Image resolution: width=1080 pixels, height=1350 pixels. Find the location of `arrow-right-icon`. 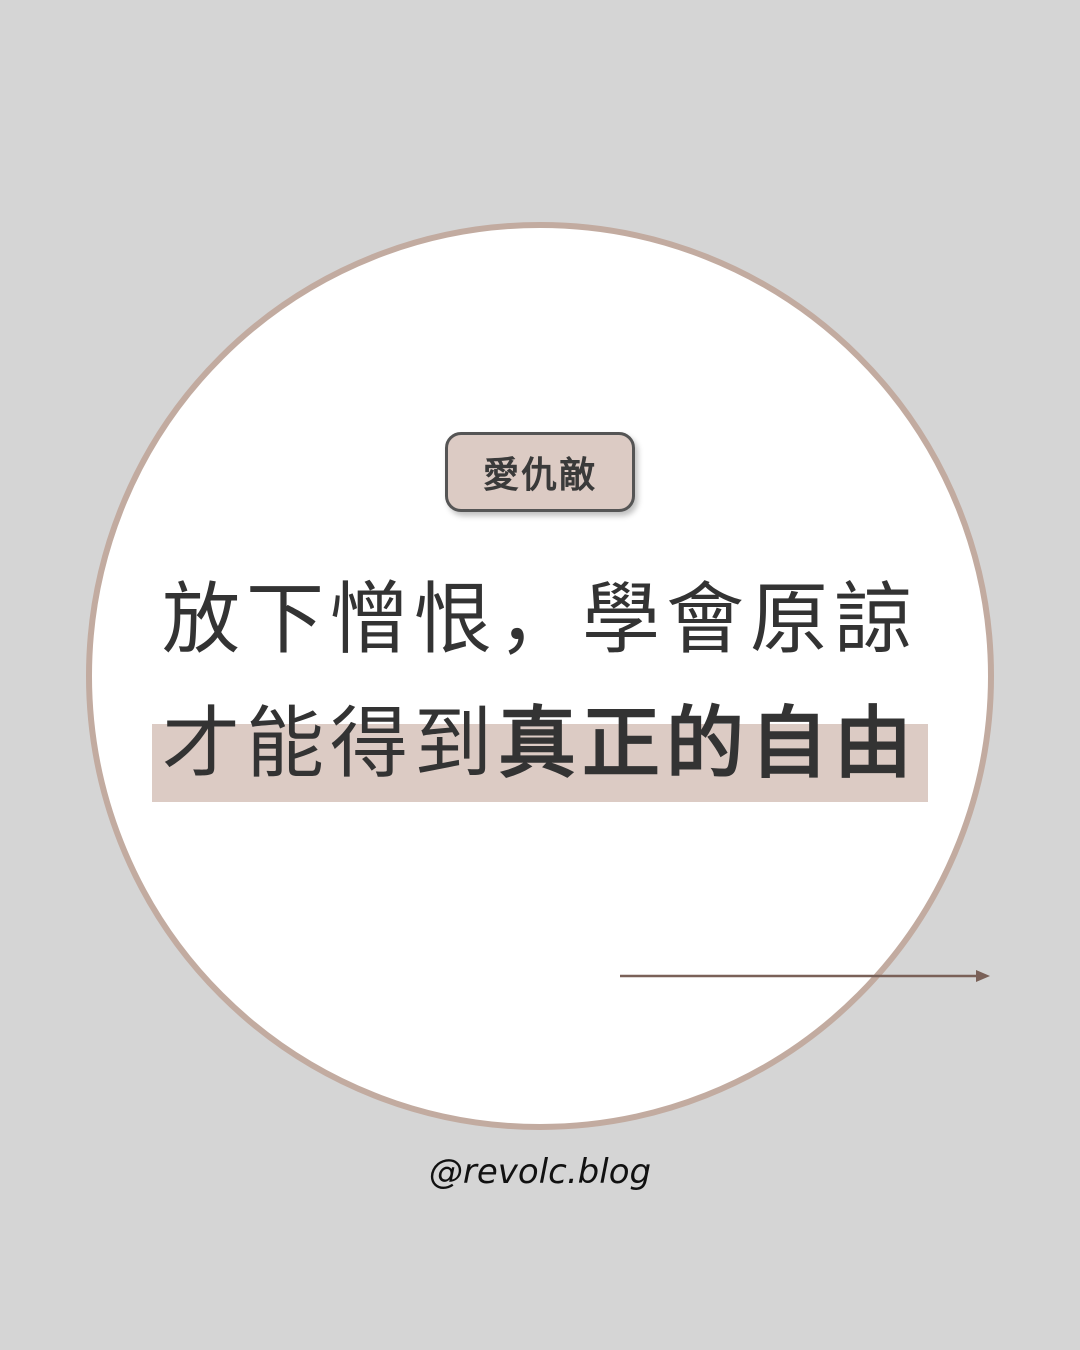

arrow-right-icon is located at coordinates (805, 976).